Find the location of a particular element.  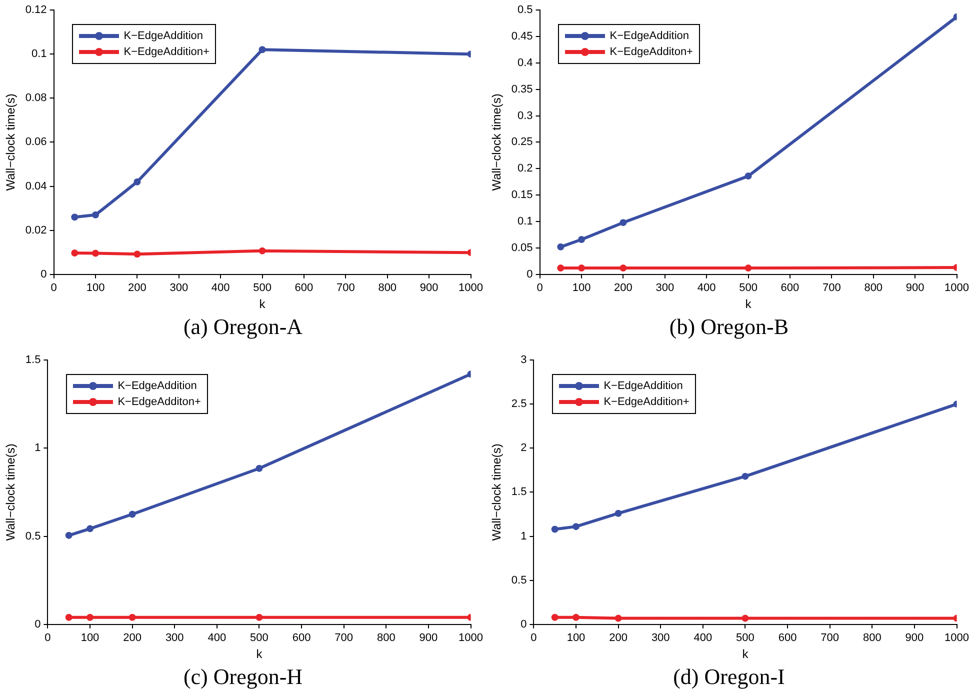

y-tick-label: 0.2 is located at coordinates (525, 168).